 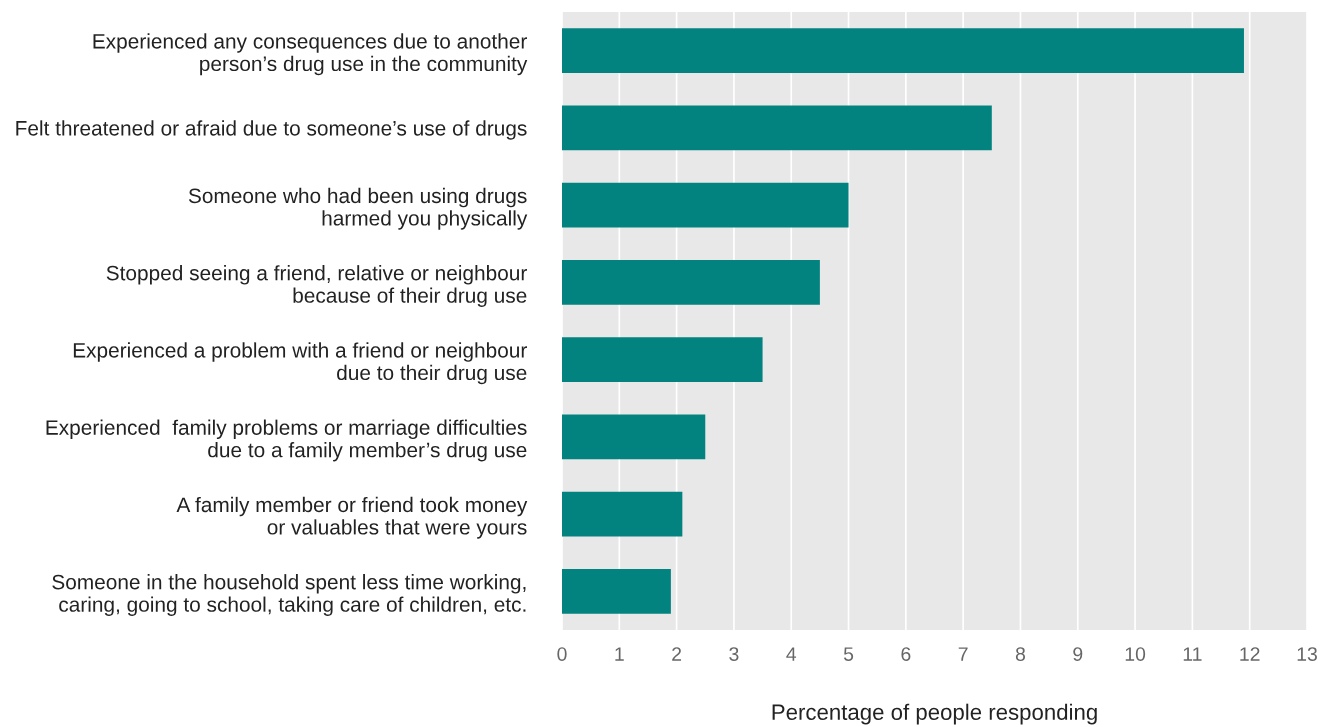 What do you see at coordinates (934, 714) in the screenshot?
I see `x-axis-title: Percentage of people responding` at bounding box center [934, 714].